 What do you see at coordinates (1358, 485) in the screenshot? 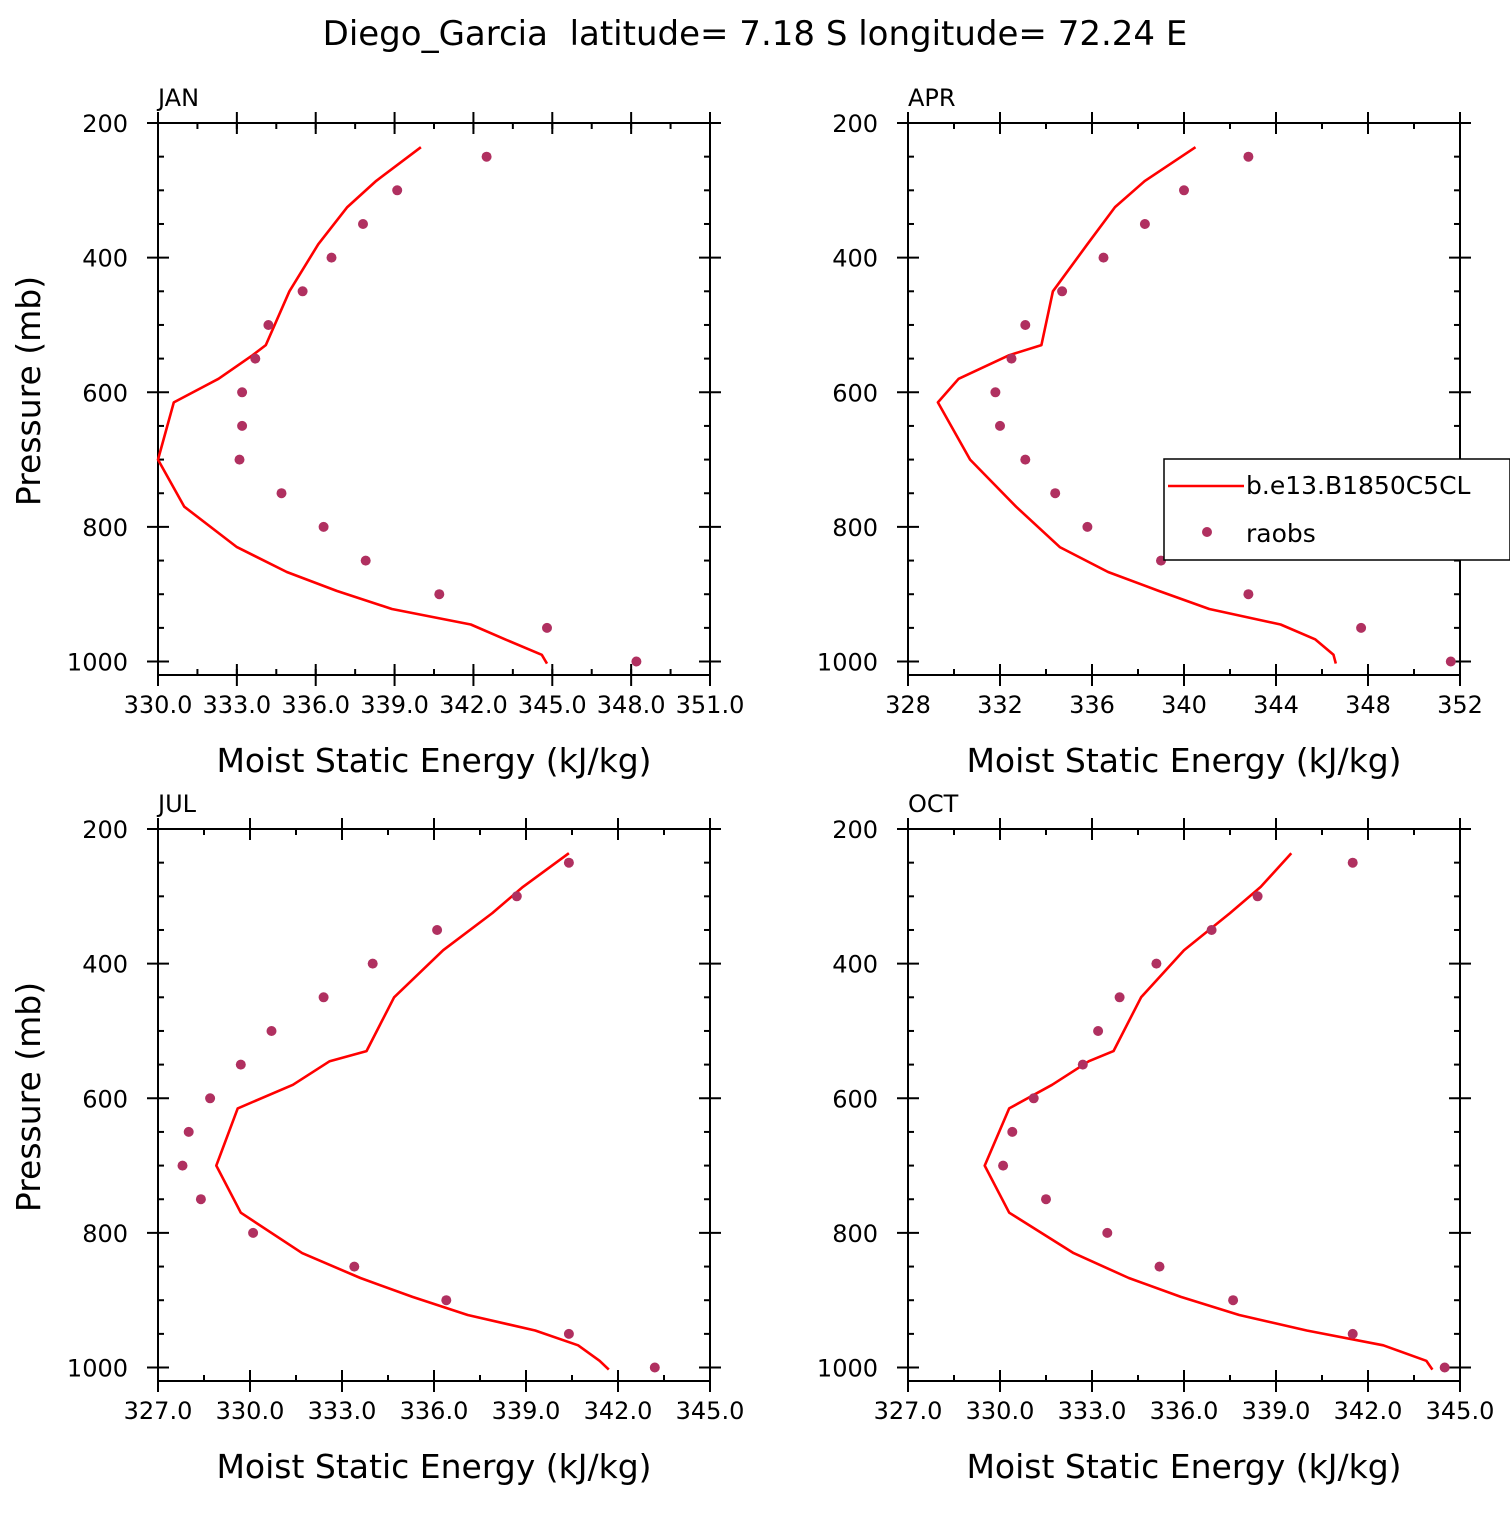
I see `legend-label-model: b.e13.B1850C5CL` at bounding box center [1358, 485].